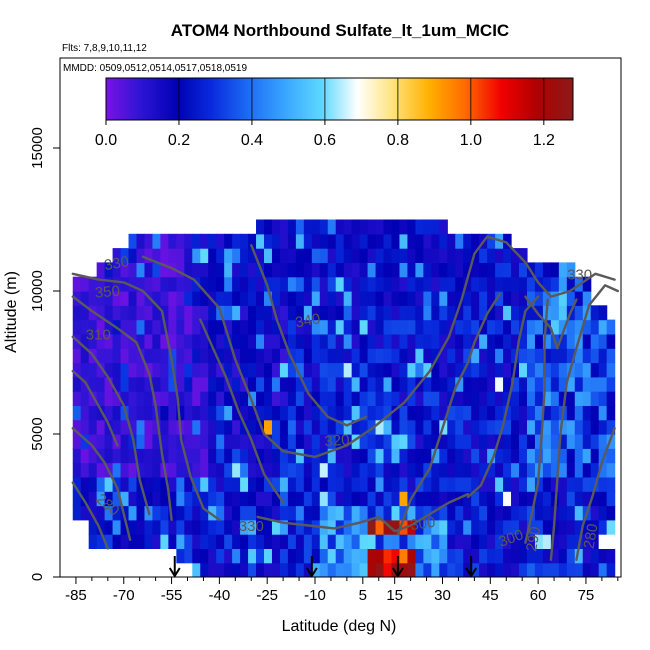  What do you see at coordinates (172, 595) in the screenshot?
I see `x-tick-label: -55` at bounding box center [172, 595].